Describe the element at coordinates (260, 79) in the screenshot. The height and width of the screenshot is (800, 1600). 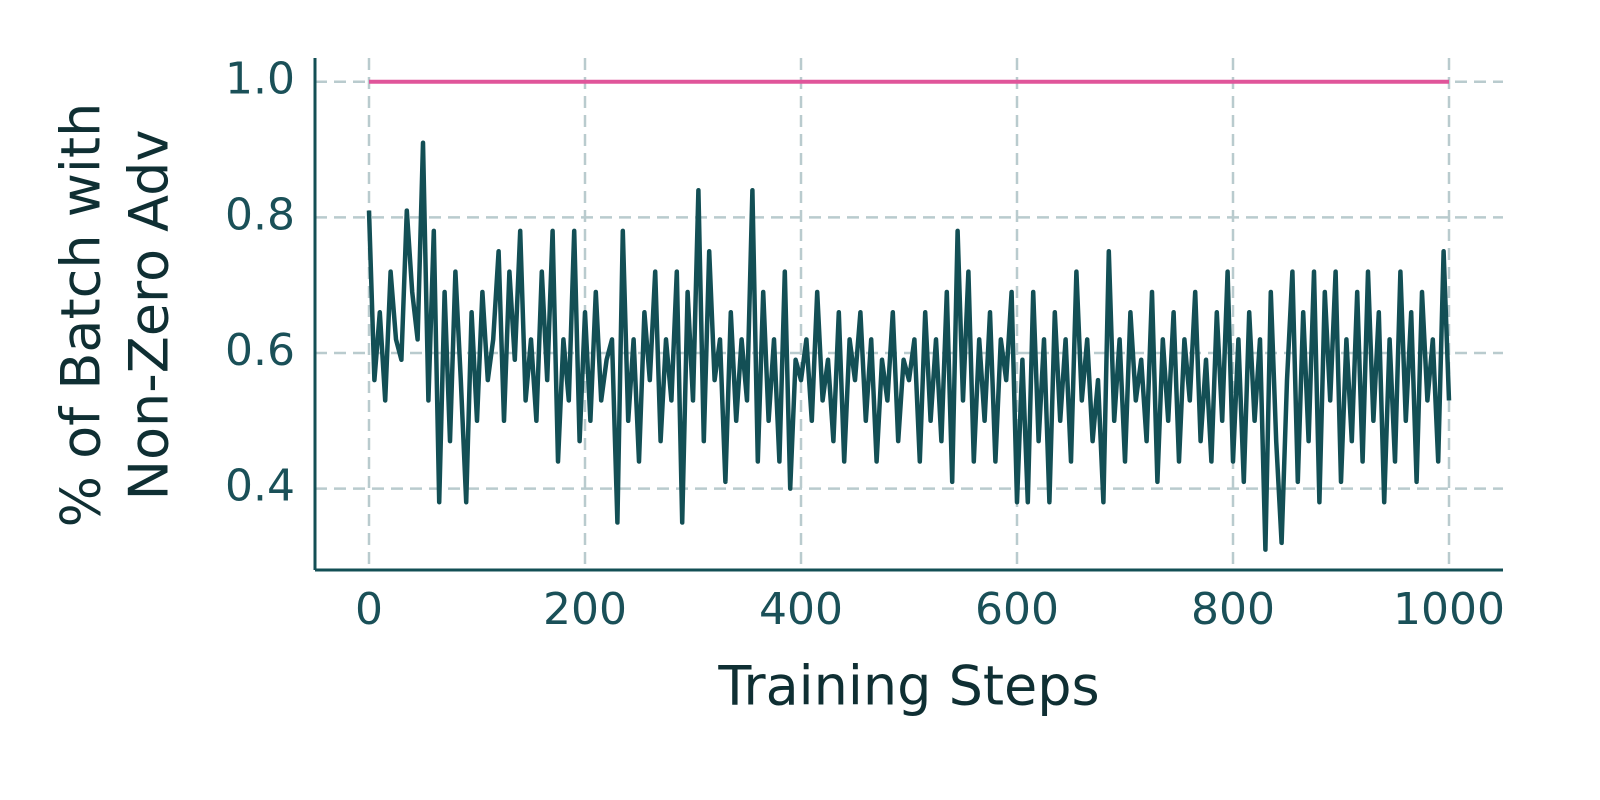
I see `y-tick-label: 1.0` at that location.